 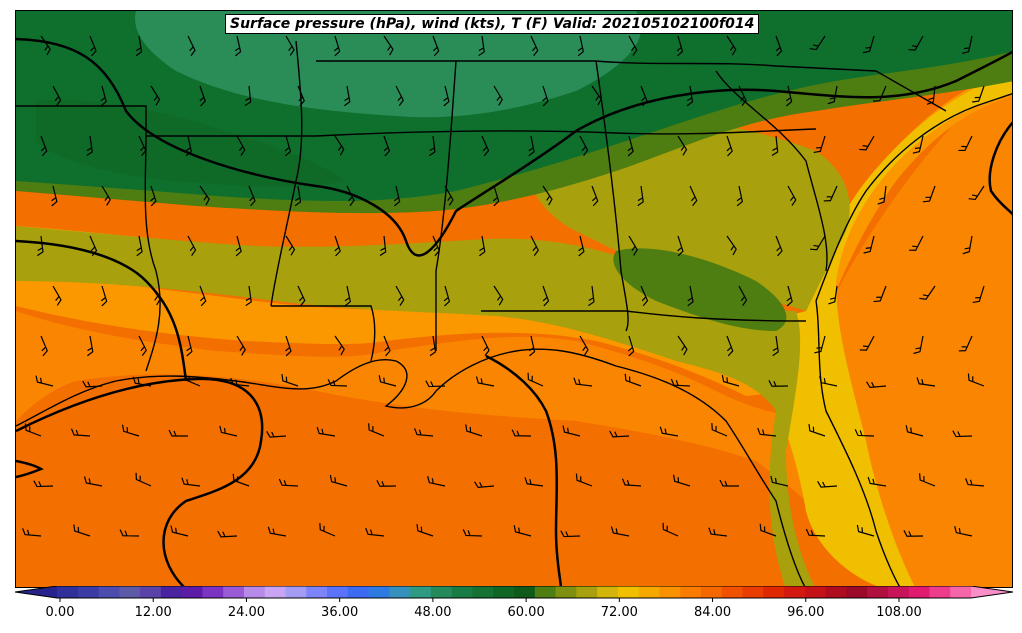 What do you see at coordinates (712, 612) in the screenshot?
I see `colorbar-tick-label: 84.00` at bounding box center [712, 612].